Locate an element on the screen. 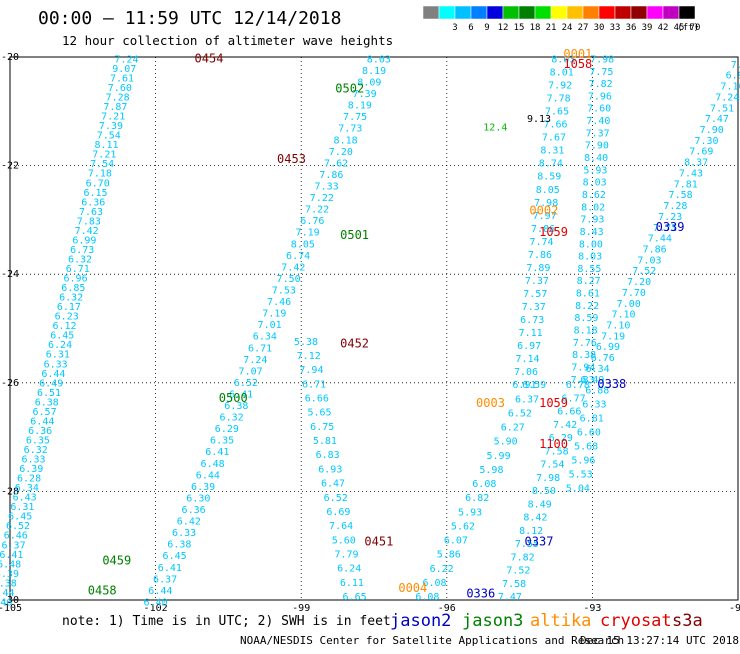  swh-value: 8.38 is located at coordinates (584, 355).